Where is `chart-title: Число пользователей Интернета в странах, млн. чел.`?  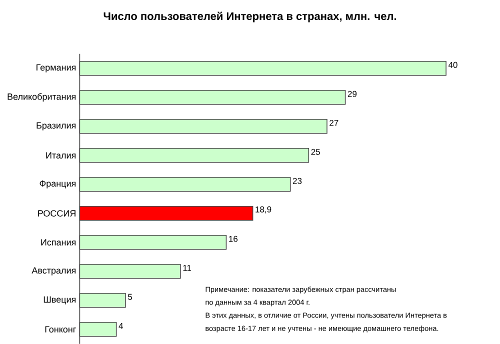
chart-title: Число пользователей Интернета в странах, млн. чел. is located at coordinates (250, 17).